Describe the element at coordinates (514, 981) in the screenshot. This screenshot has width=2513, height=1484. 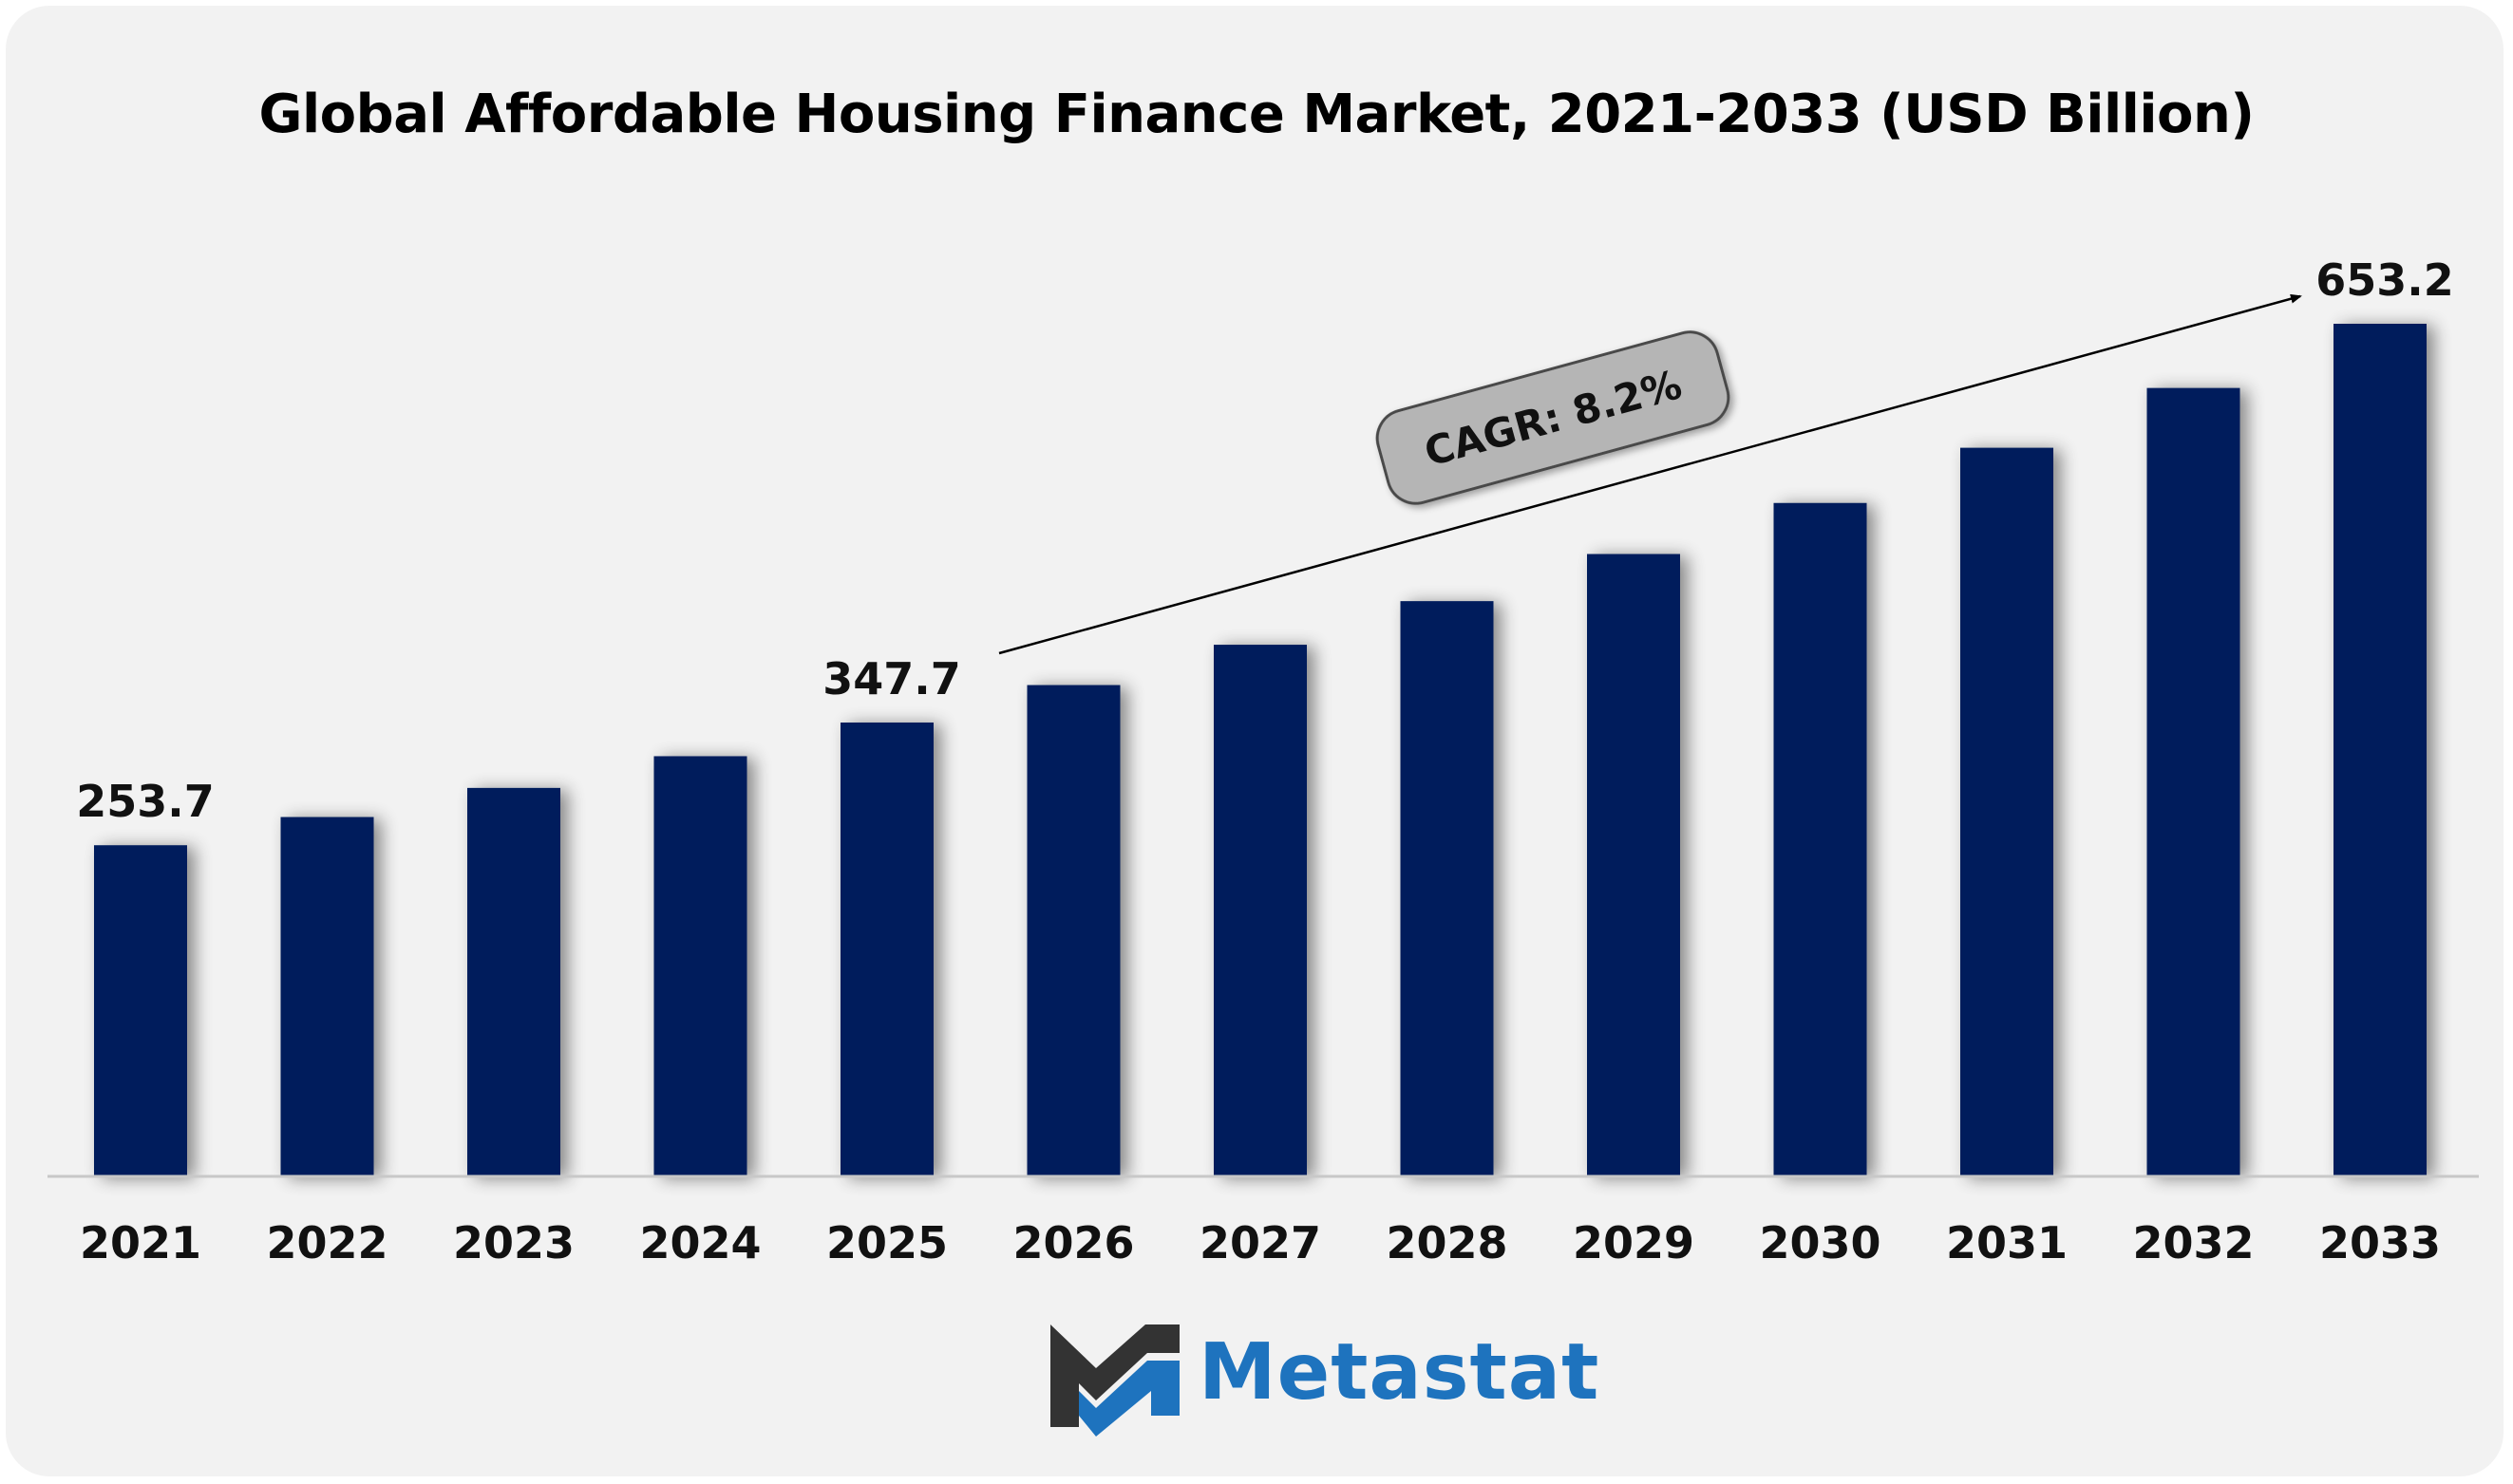
I see `bar-2023` at that location.